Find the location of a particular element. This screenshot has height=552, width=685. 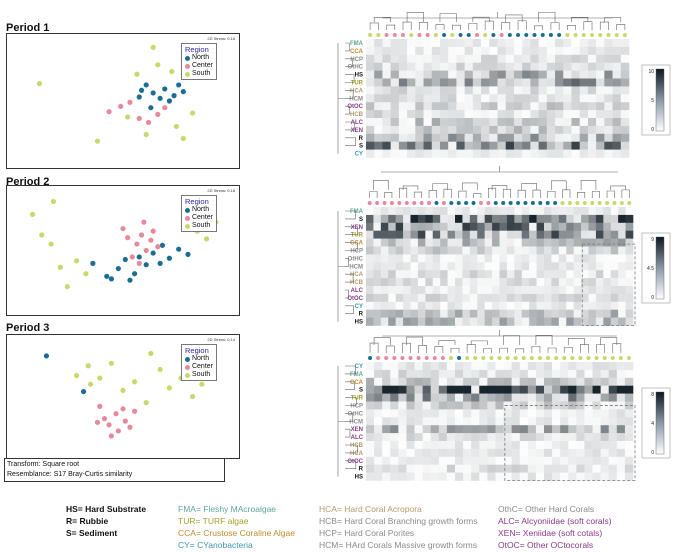

glossary-entry: OthC= Other Hard Corals is located at coordinates (546, 509).